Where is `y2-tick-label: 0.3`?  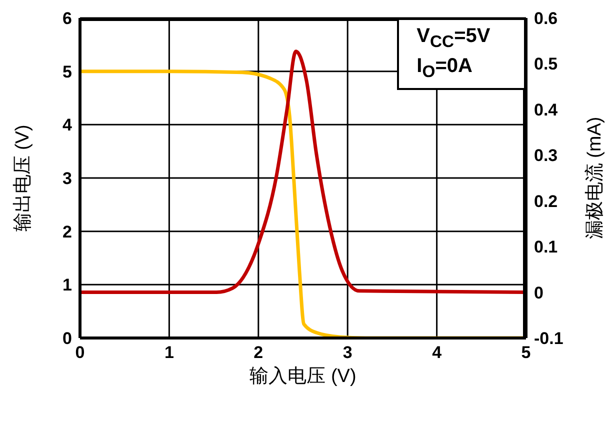
y2-tick-label: 0.3 is located at coordinates (546, 156).